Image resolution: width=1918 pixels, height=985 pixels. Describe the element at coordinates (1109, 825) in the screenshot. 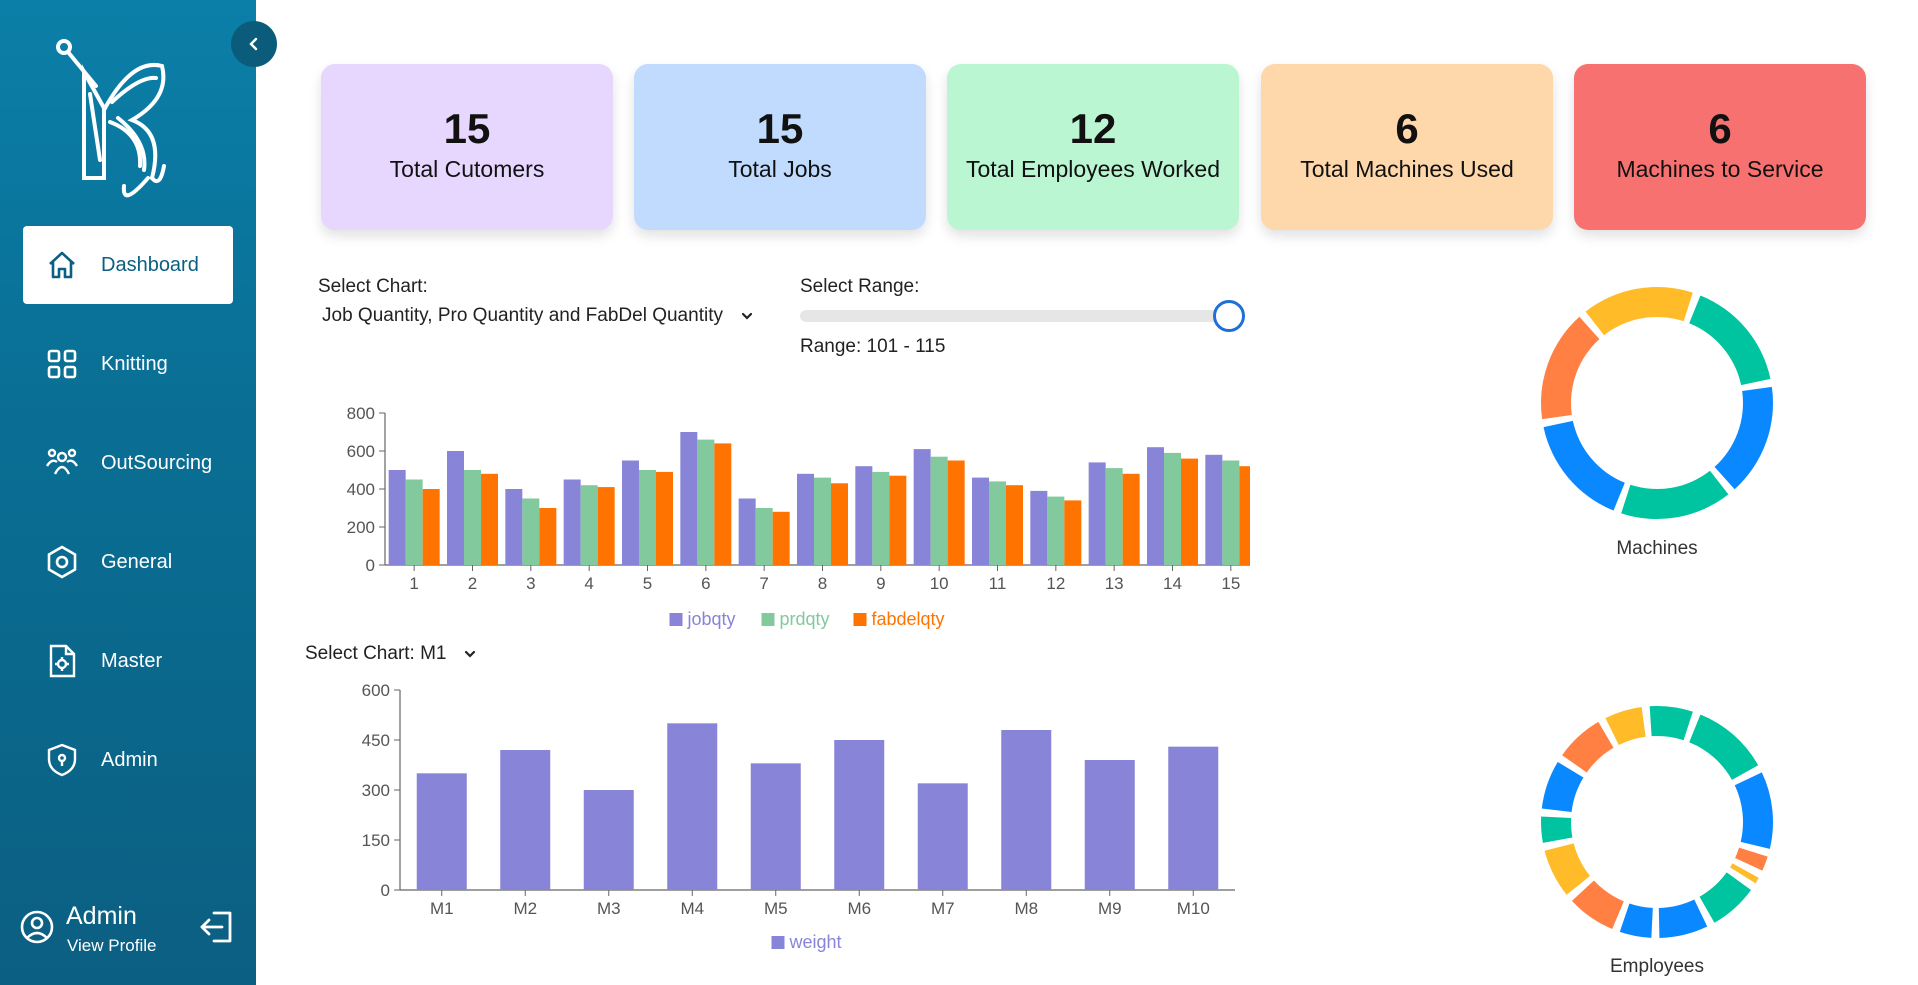

I see `bar-weight-M9` at that location.